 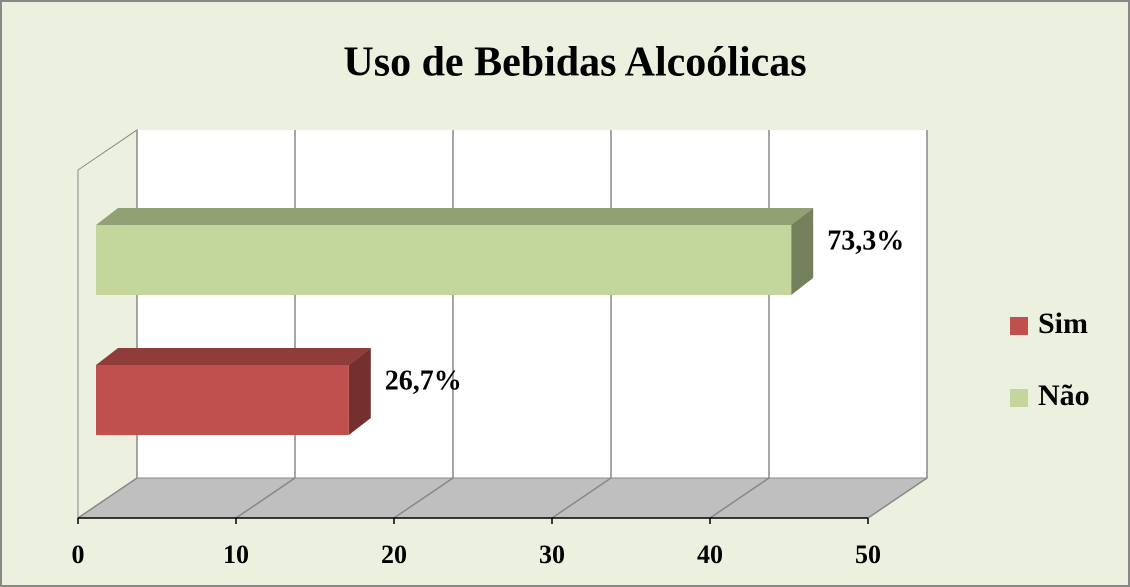 I want to click on data-label: 26,7%, so click(x=423, y=380).